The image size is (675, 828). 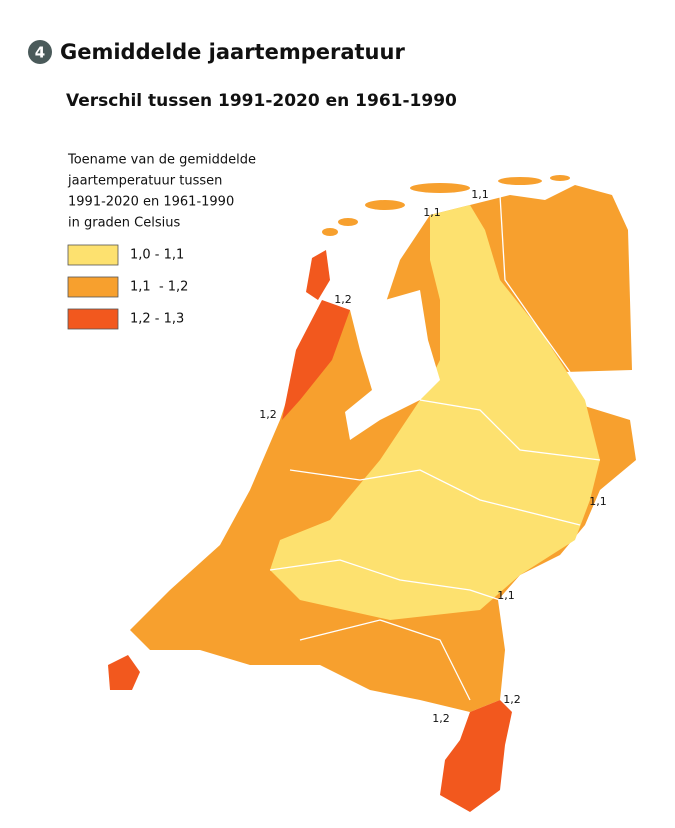 What do you see at coordinates (159, 287) in the screenshot?
I see `legend-label: 1,1 - 1,2` at bounding box center [159, 287].